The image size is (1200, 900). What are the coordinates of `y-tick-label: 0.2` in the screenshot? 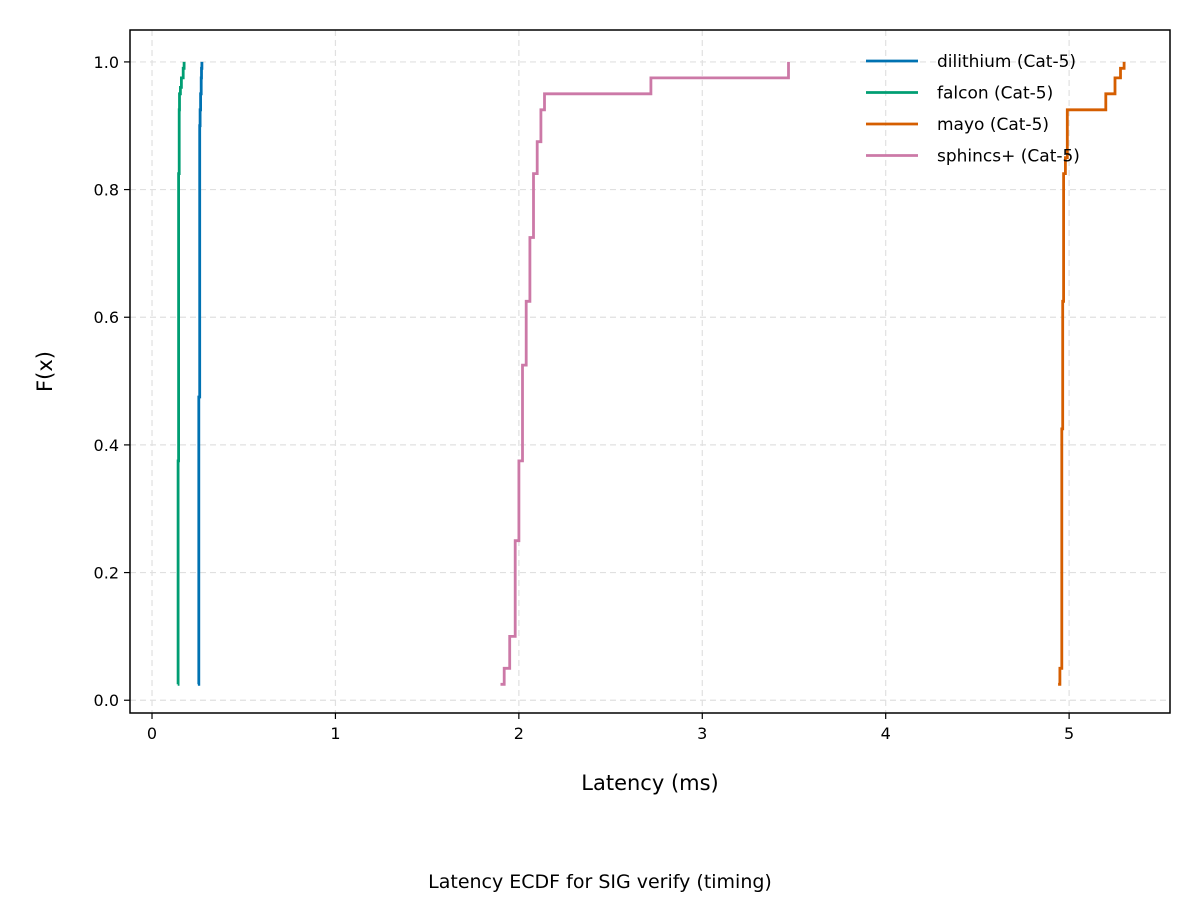 It's located at (106, 573).